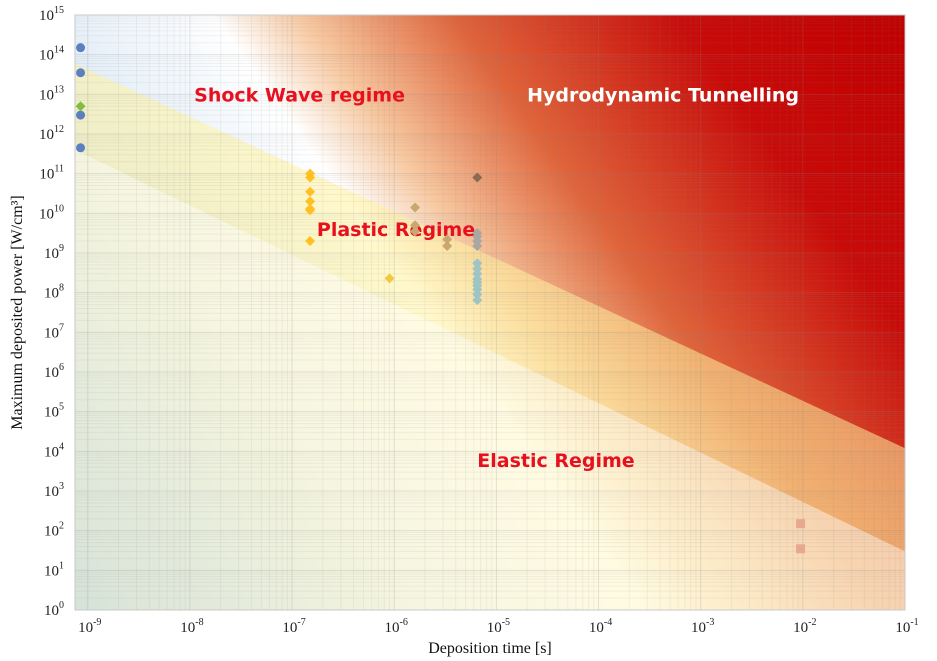  I want to click on region-label: Plastic Regime, so click(396, 230).